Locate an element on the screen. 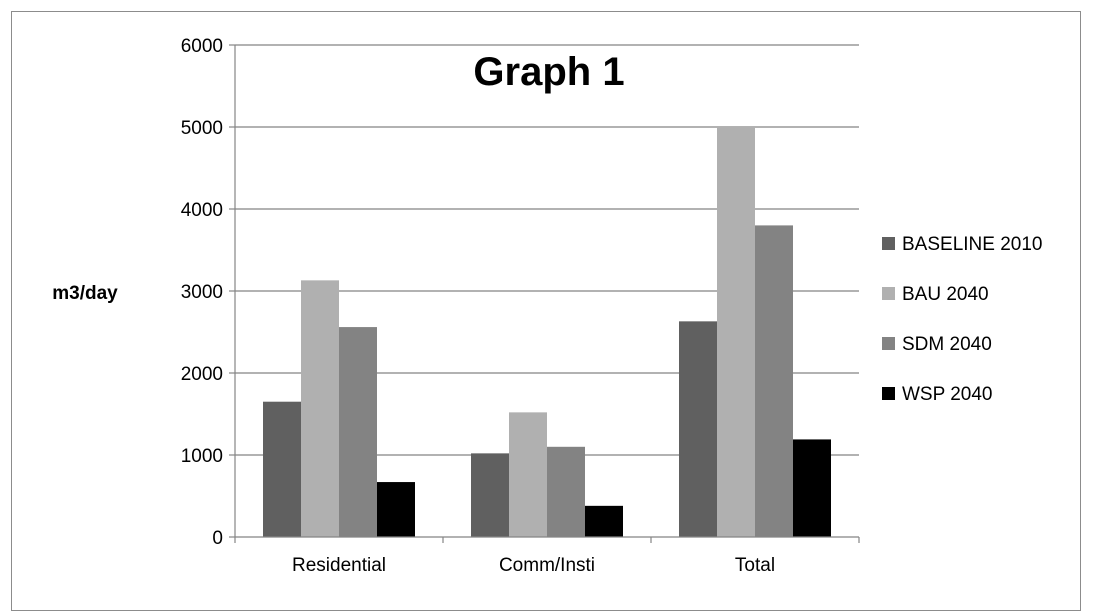 This screenshot has width=1096, height=616. legend-label: BASELINE 2010 is located at coordinates (972, 244).